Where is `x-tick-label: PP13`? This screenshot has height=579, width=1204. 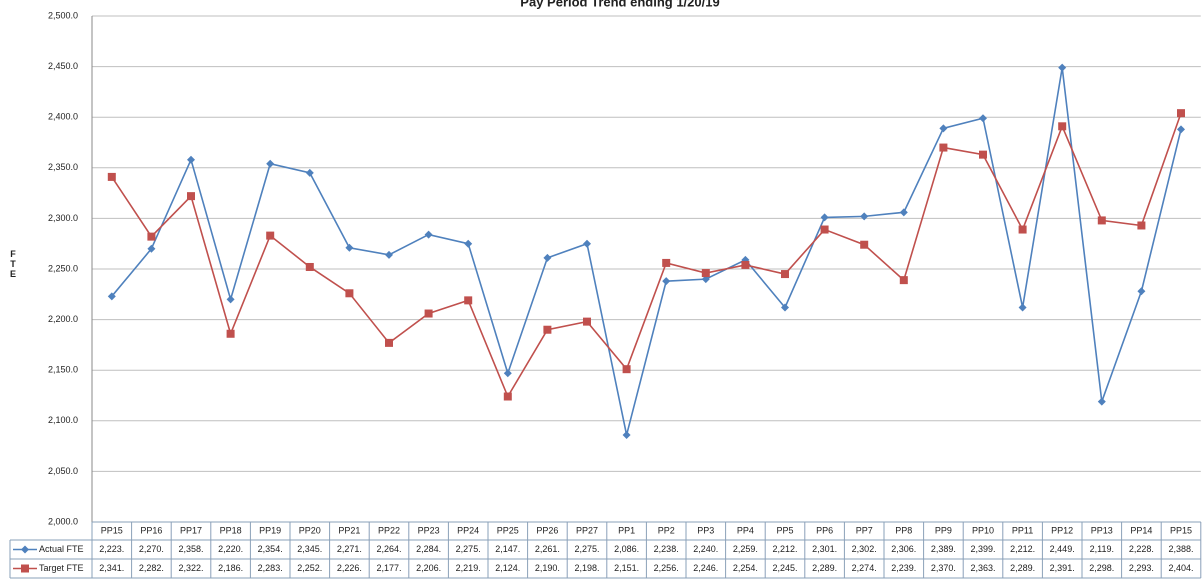
x-tick-label: PP13 is located at coordinates (1102, 530).